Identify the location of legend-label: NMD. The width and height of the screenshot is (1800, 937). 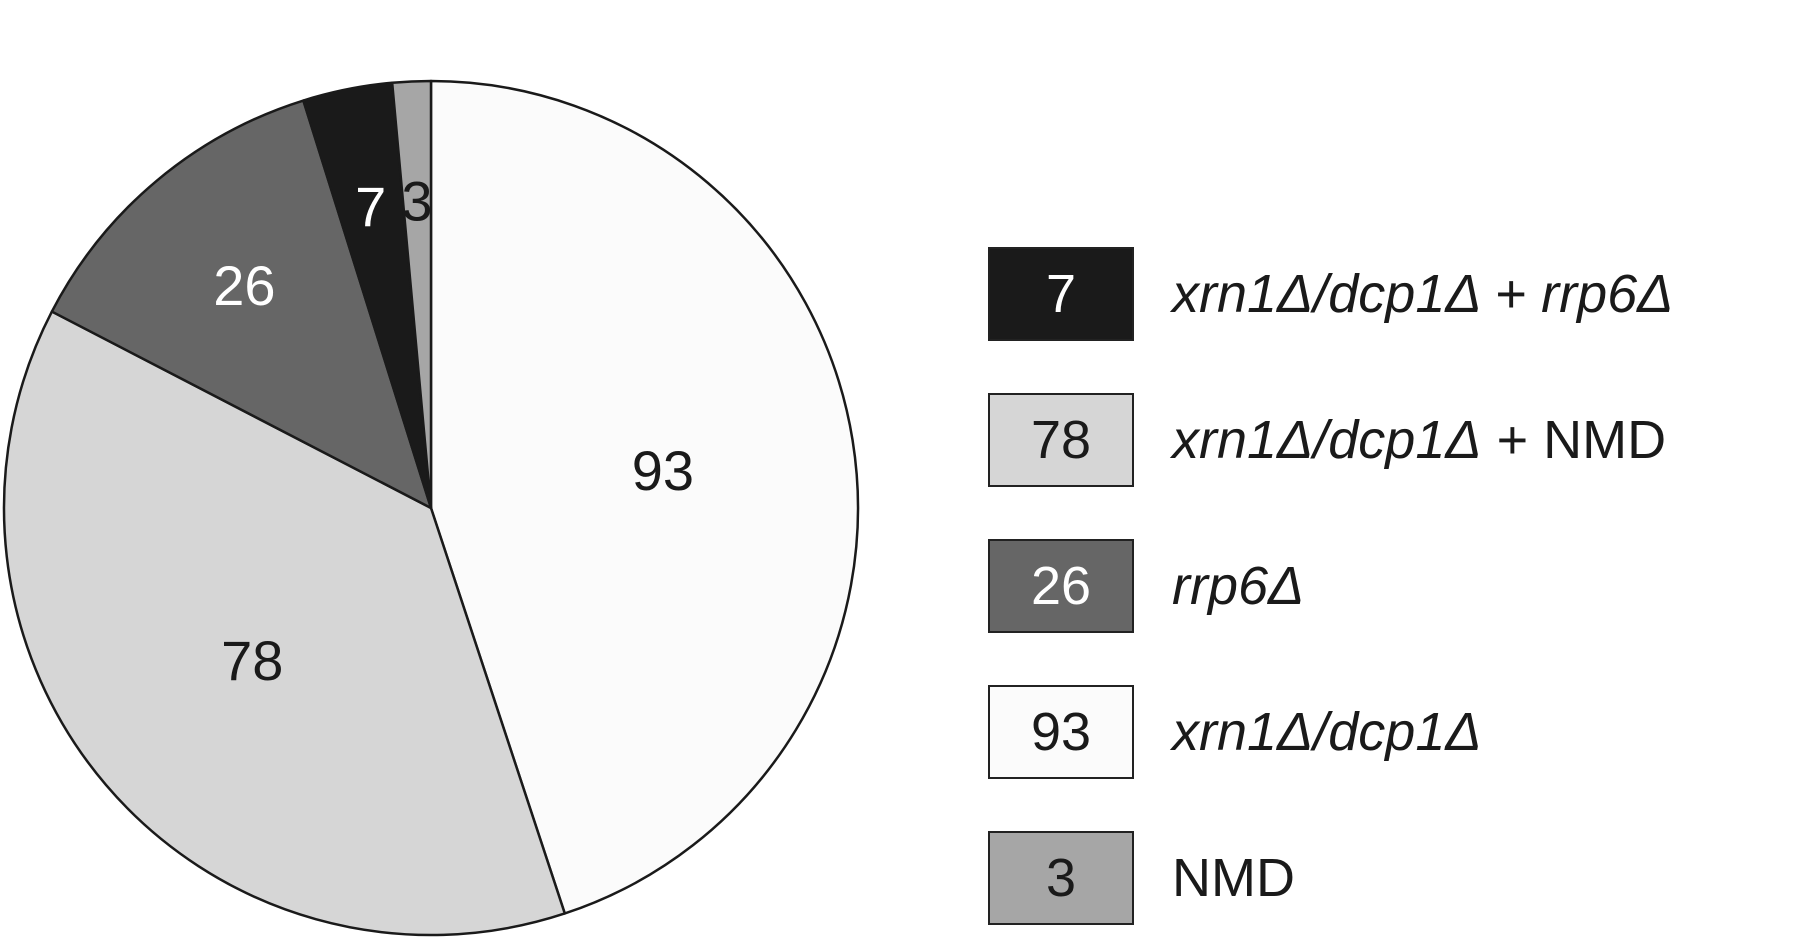
(1233, 878).